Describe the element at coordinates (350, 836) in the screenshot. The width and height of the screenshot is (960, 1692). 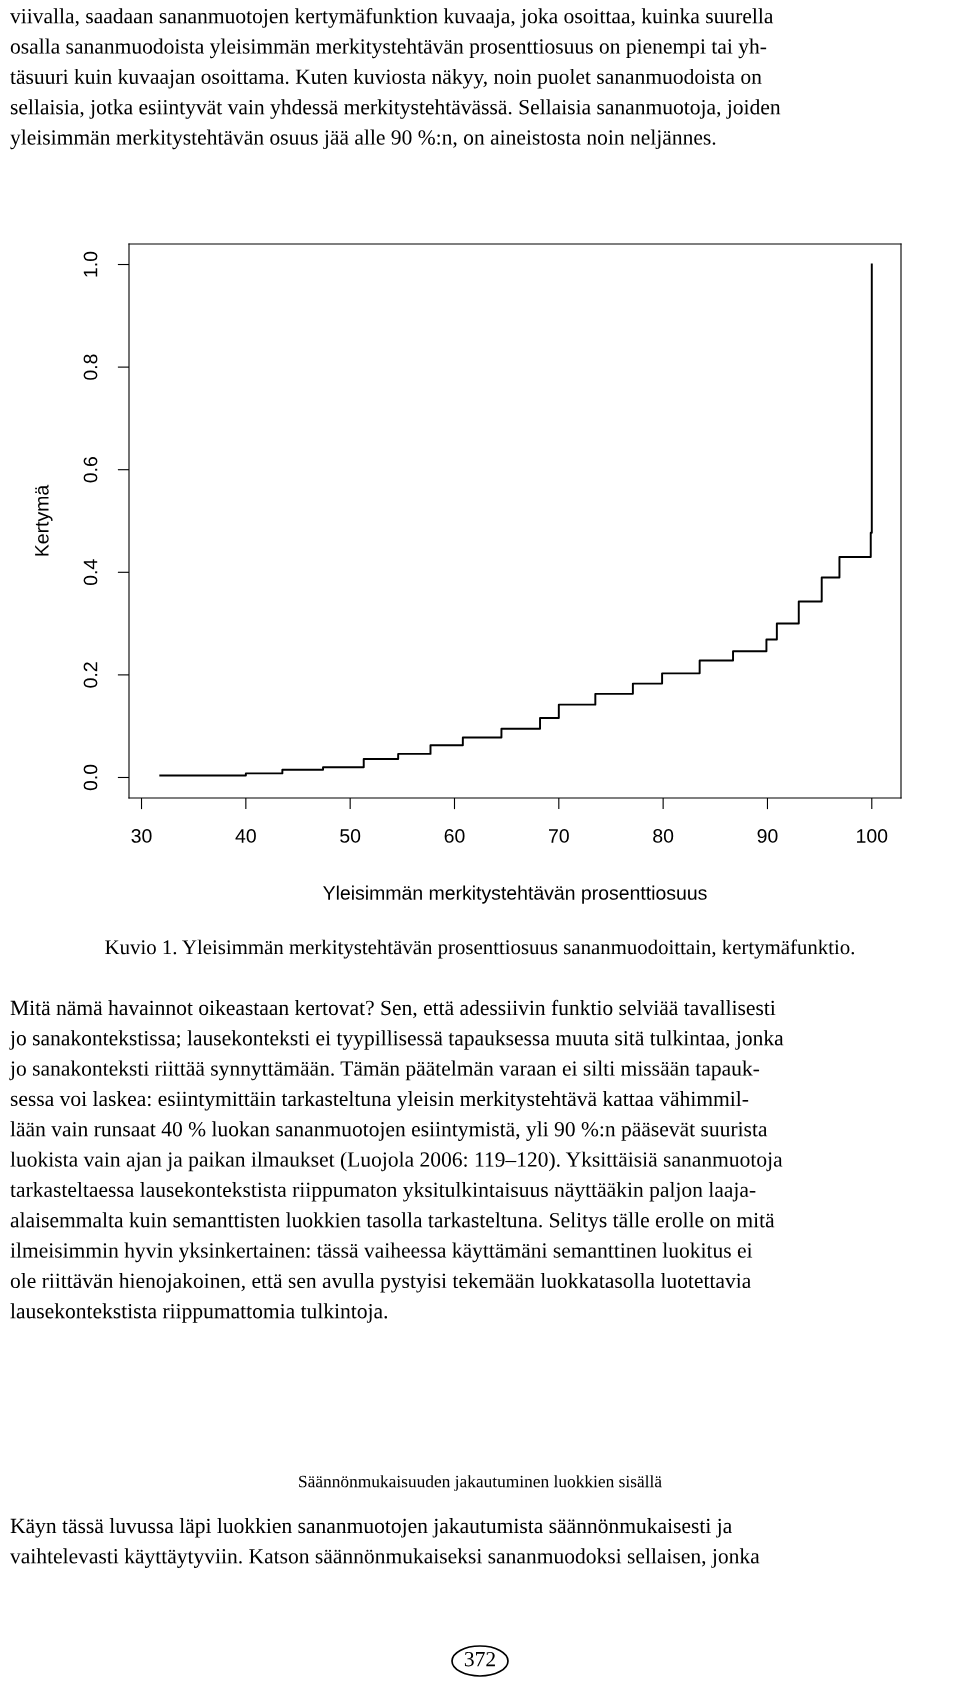
I see `x-tick-label: 50` at that location.